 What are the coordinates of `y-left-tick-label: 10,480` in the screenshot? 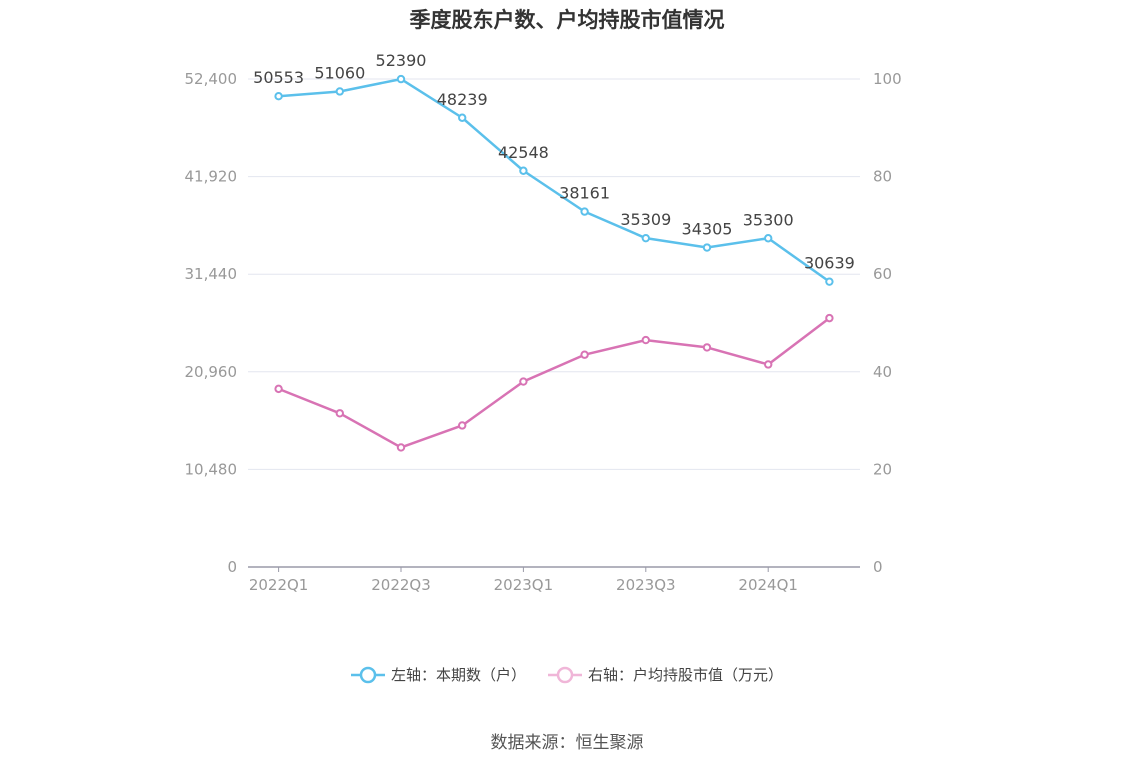 It's located at (211, 469).